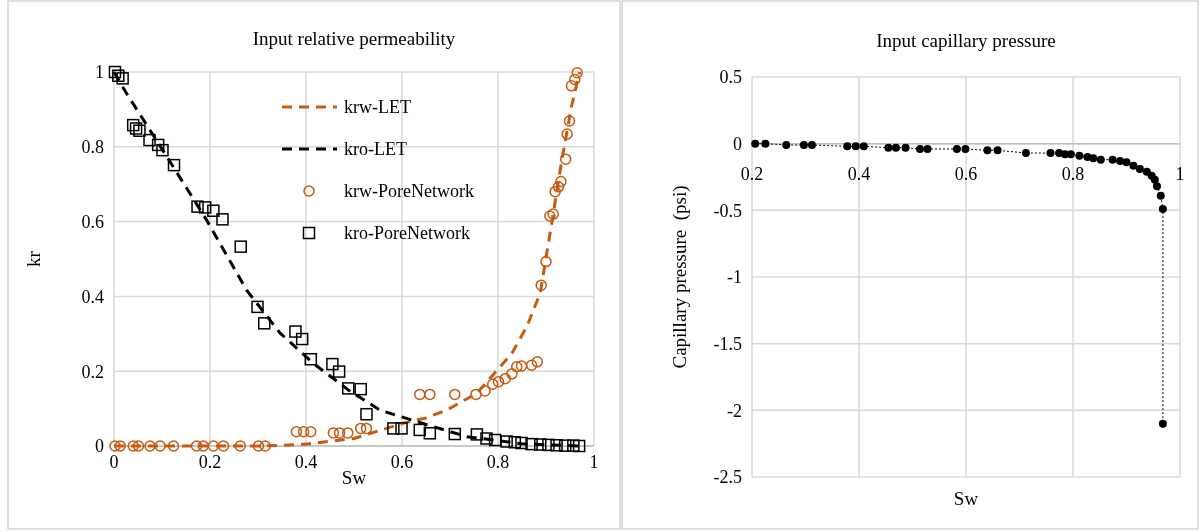 The width and height of the screenshot is (1200, 532). Describe the element at coordinates (92, 296) in the screenshot. I see `y-tick-label: 0.4` at that location.